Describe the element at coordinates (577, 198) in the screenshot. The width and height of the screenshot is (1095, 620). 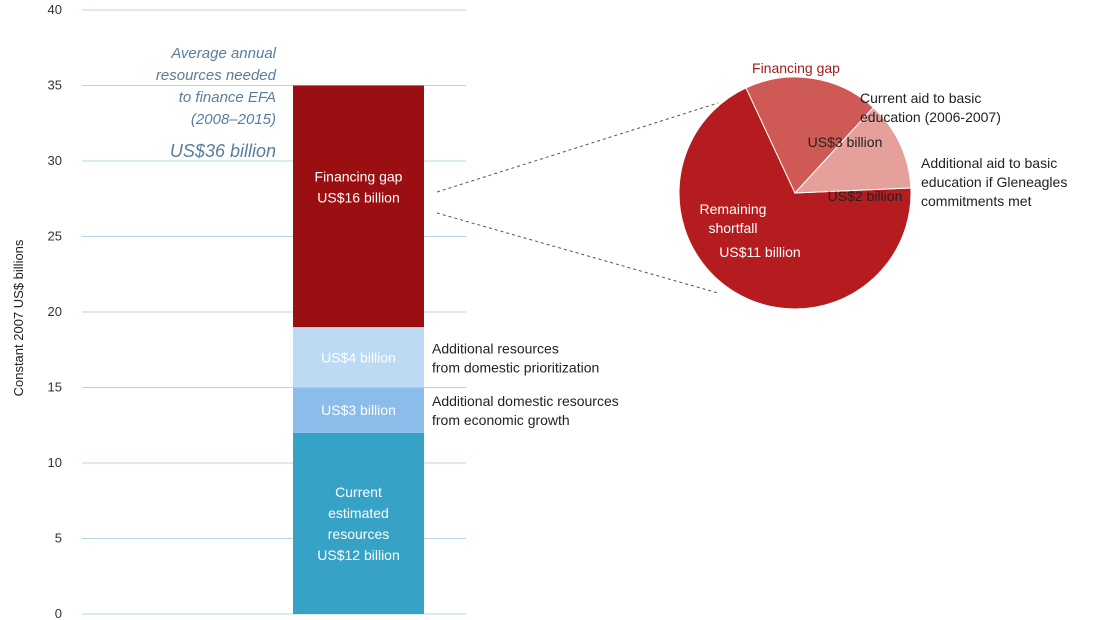
I see `pie-connectors` at that location.